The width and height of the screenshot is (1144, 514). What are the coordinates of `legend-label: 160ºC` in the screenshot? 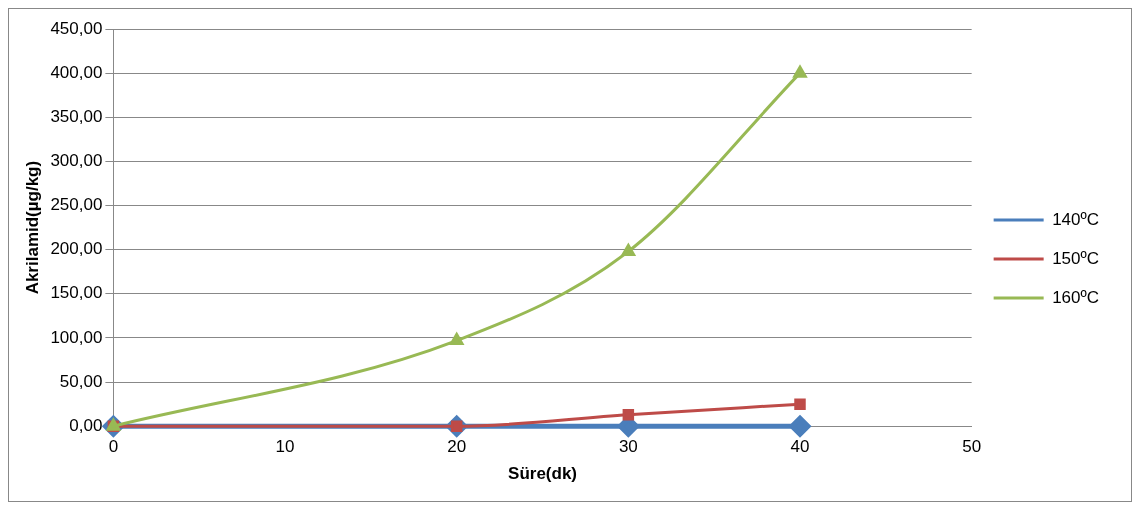 It's located at (1076, 297).